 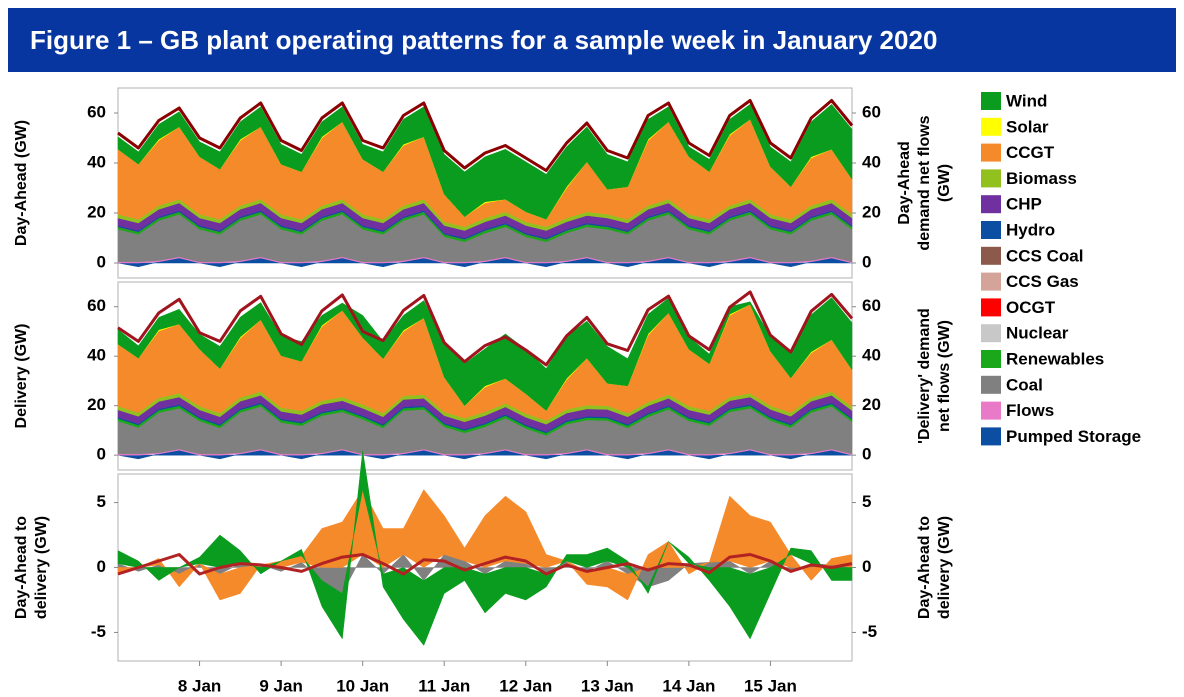 What do you see at coordinates (525, 685) in the screenshot?
I see `x-tick-label: 12 Jan` at bounding box center [525, 685].